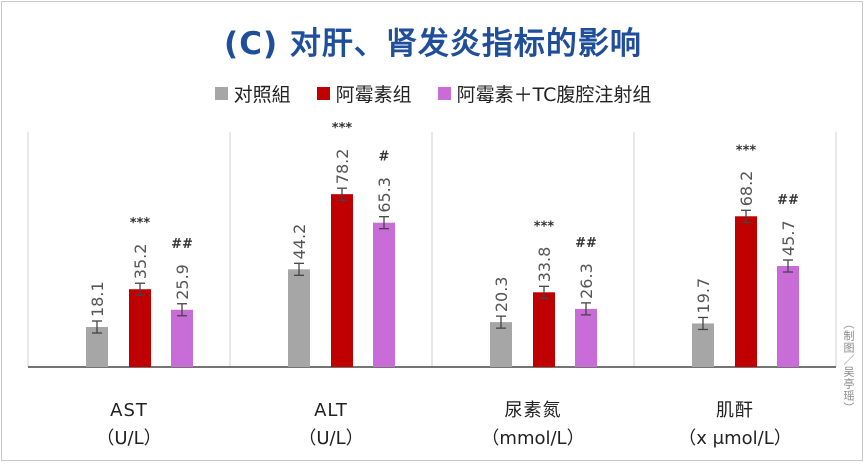  Describe the element at coordinates (373, 95) in the screenshot. I see `legend-label-model: 阿霉素组` at that location.